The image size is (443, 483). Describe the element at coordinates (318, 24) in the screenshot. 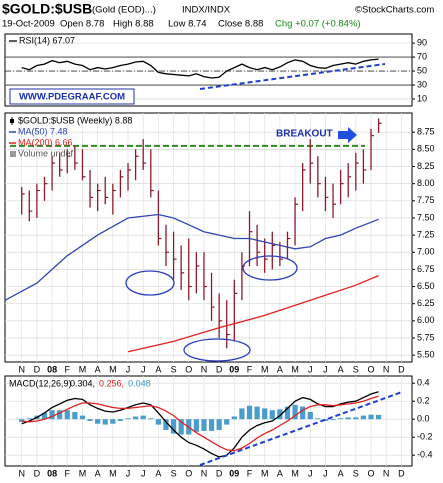

I see `quote-change: Chg +0.07 (+0.84%)` at that location.